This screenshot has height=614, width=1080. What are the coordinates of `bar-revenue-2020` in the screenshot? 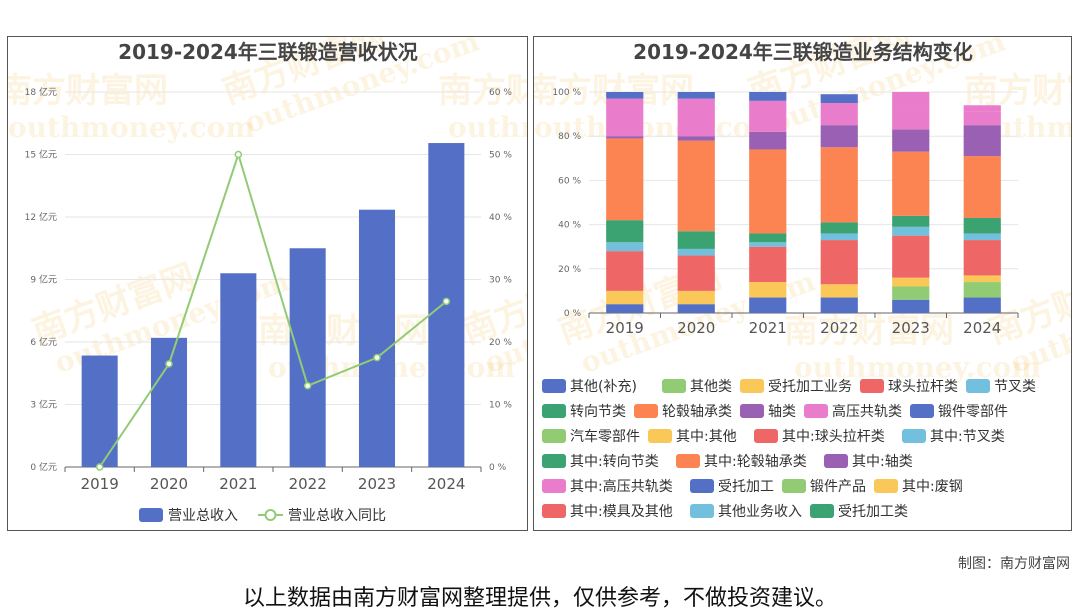 It's located at (169, 402).